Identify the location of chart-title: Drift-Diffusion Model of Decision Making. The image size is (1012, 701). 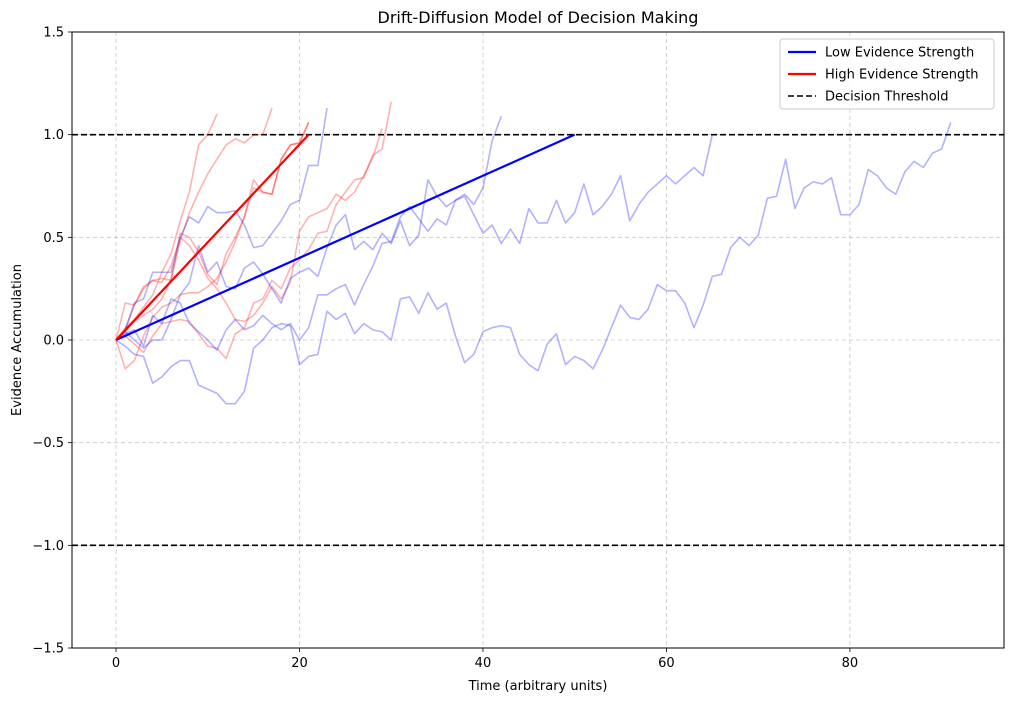
(538, 17).